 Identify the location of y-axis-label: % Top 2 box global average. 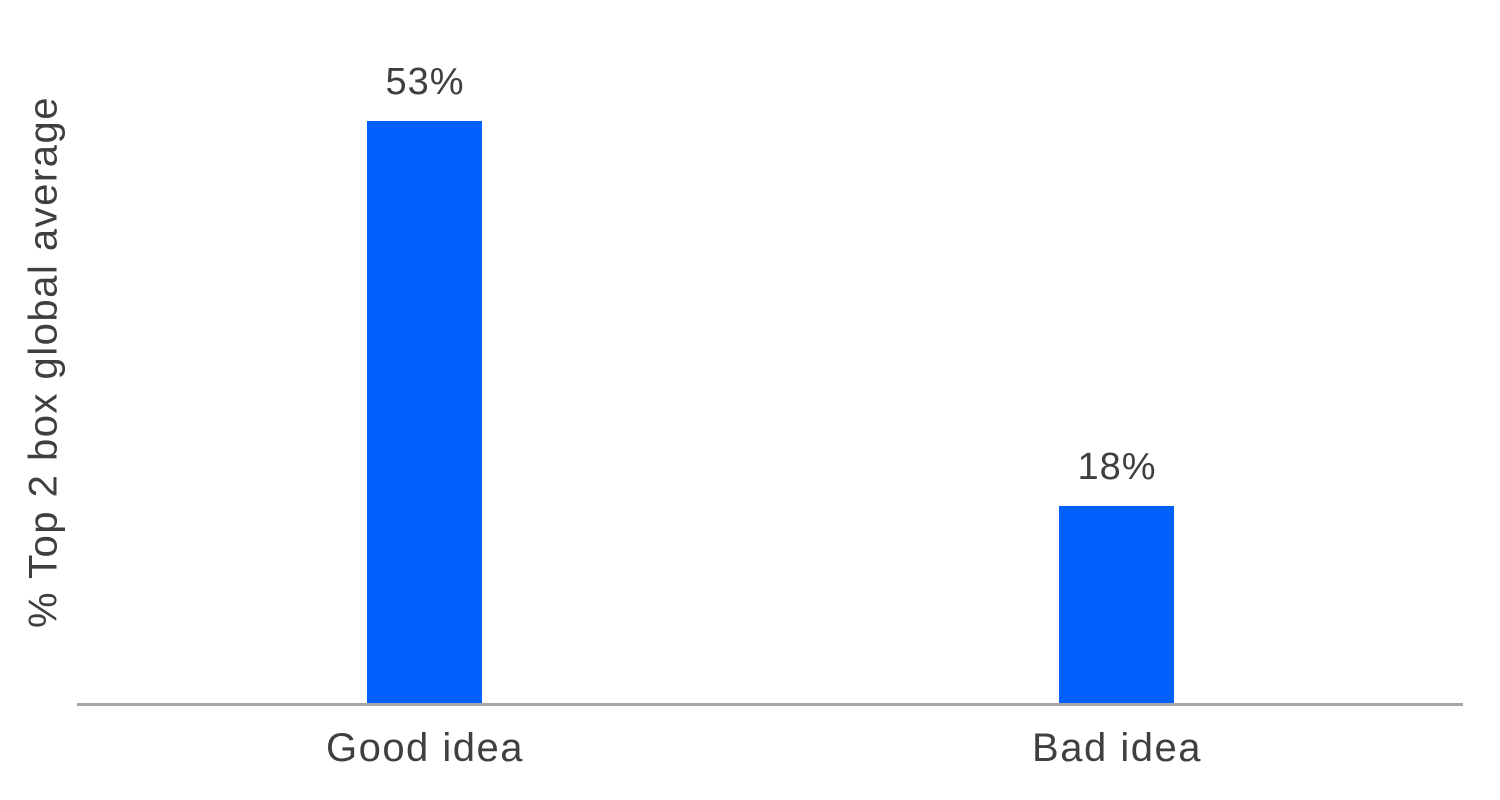
(43, 362).